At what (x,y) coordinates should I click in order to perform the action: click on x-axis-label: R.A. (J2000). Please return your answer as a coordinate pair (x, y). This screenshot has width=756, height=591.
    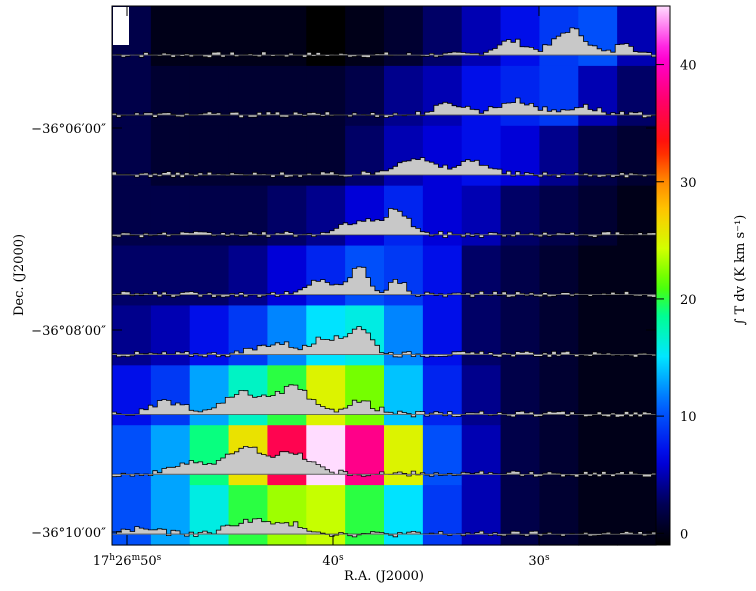
    Looking at the image, I should click on (384, 576).